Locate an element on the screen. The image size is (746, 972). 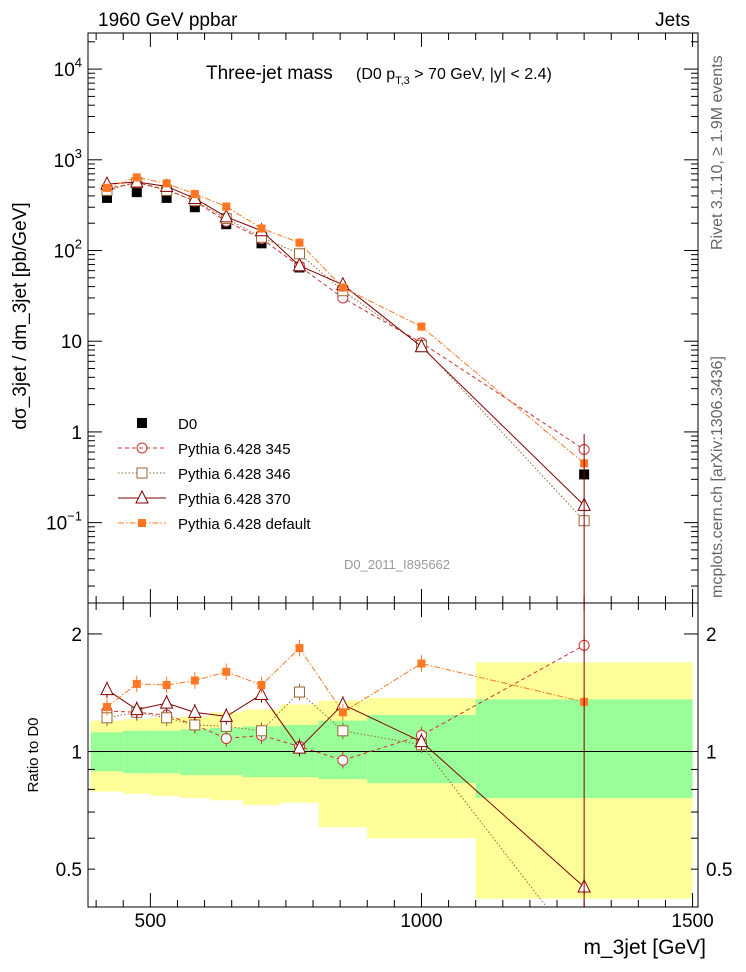
ratio-y-tick-label-right: 2 is located at coordinates (711, 635).